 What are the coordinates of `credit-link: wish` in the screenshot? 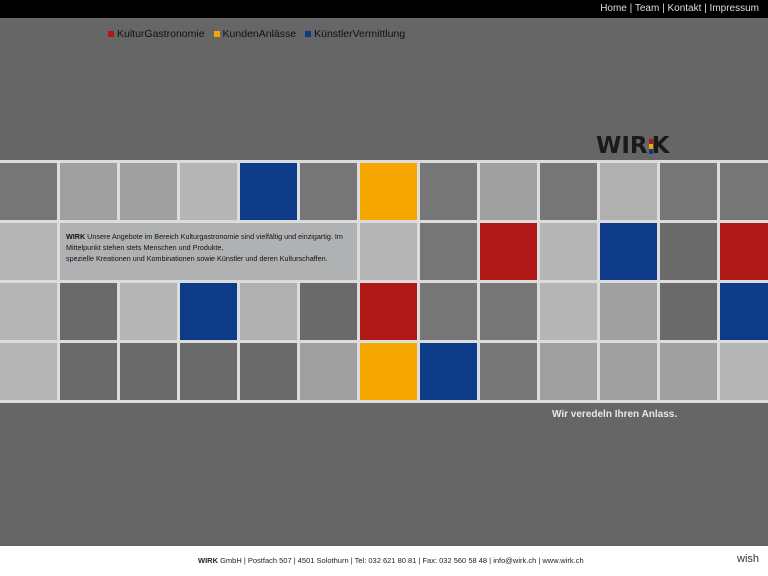 It's located at (748, 559).